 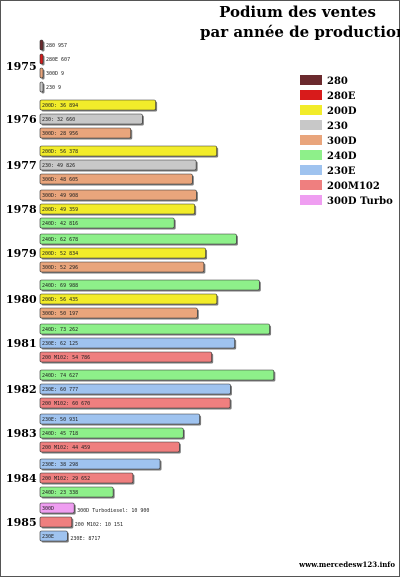 I want to click on bar-1981-230e, so click(x=137, y=343).